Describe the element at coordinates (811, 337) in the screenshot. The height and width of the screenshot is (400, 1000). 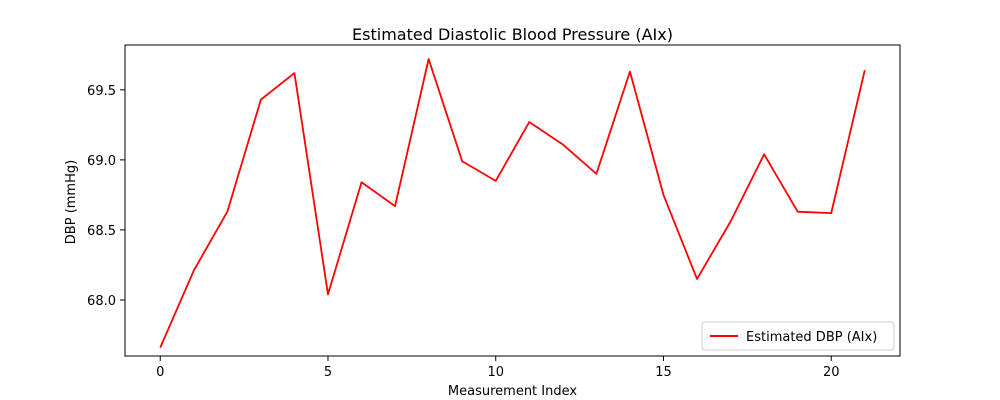
I see `legend-label: Estimated DBP (AIx)` at that location.